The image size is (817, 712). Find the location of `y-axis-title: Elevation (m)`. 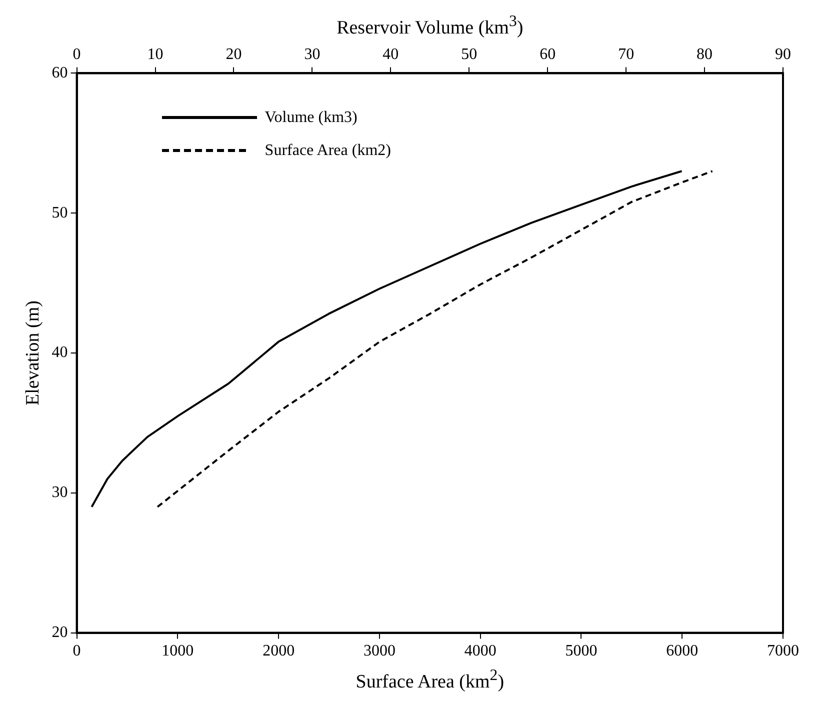

y-axis-title: Elevation (m) is located at coordinates (33, 353).